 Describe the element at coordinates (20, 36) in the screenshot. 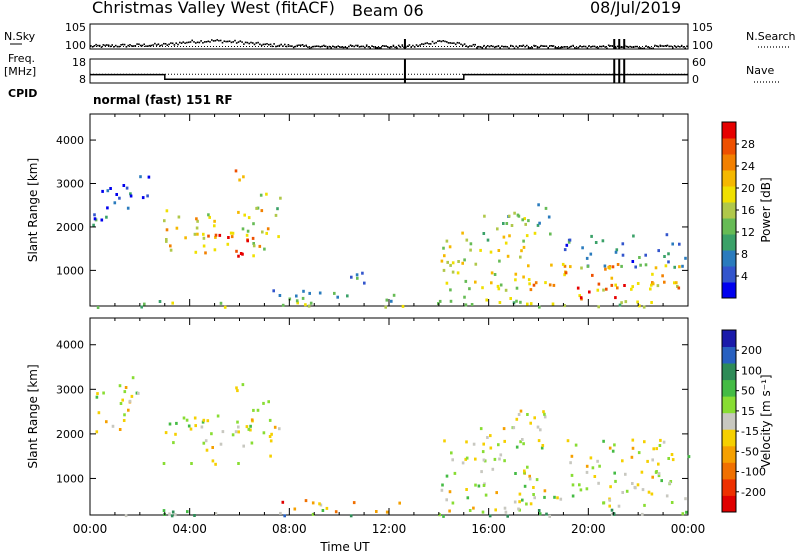

I see `nsky-label: N.Sky` at that location.